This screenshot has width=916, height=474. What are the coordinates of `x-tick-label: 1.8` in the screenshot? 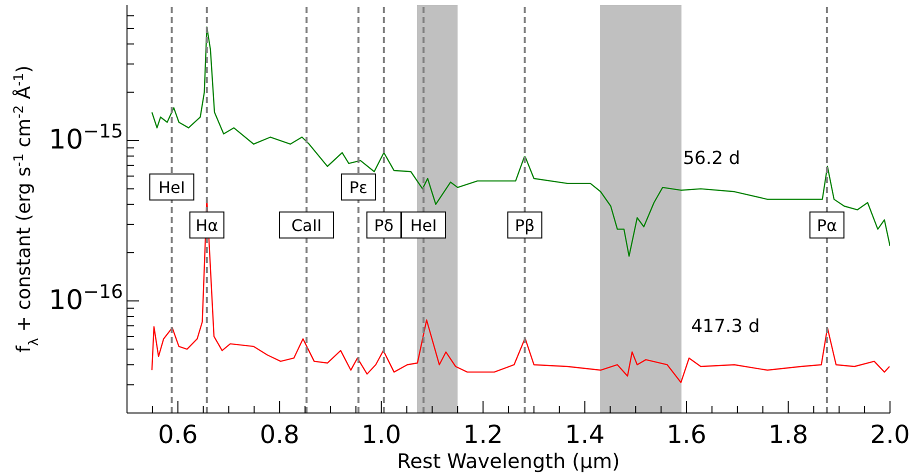 It's located at (788, 434).